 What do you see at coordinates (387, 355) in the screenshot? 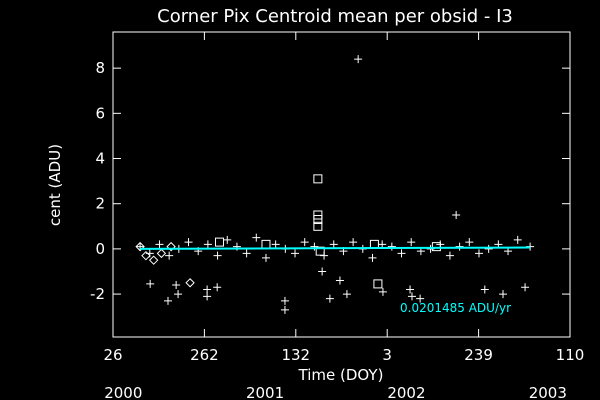
I see `x-tick-label: 3` at bounding box center [387, 355].